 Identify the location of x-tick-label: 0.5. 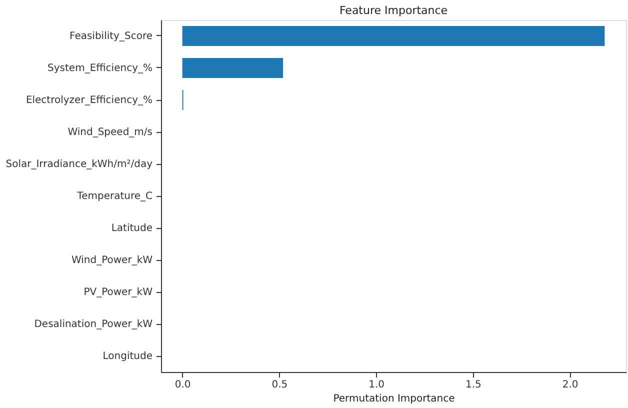
(280, 385).